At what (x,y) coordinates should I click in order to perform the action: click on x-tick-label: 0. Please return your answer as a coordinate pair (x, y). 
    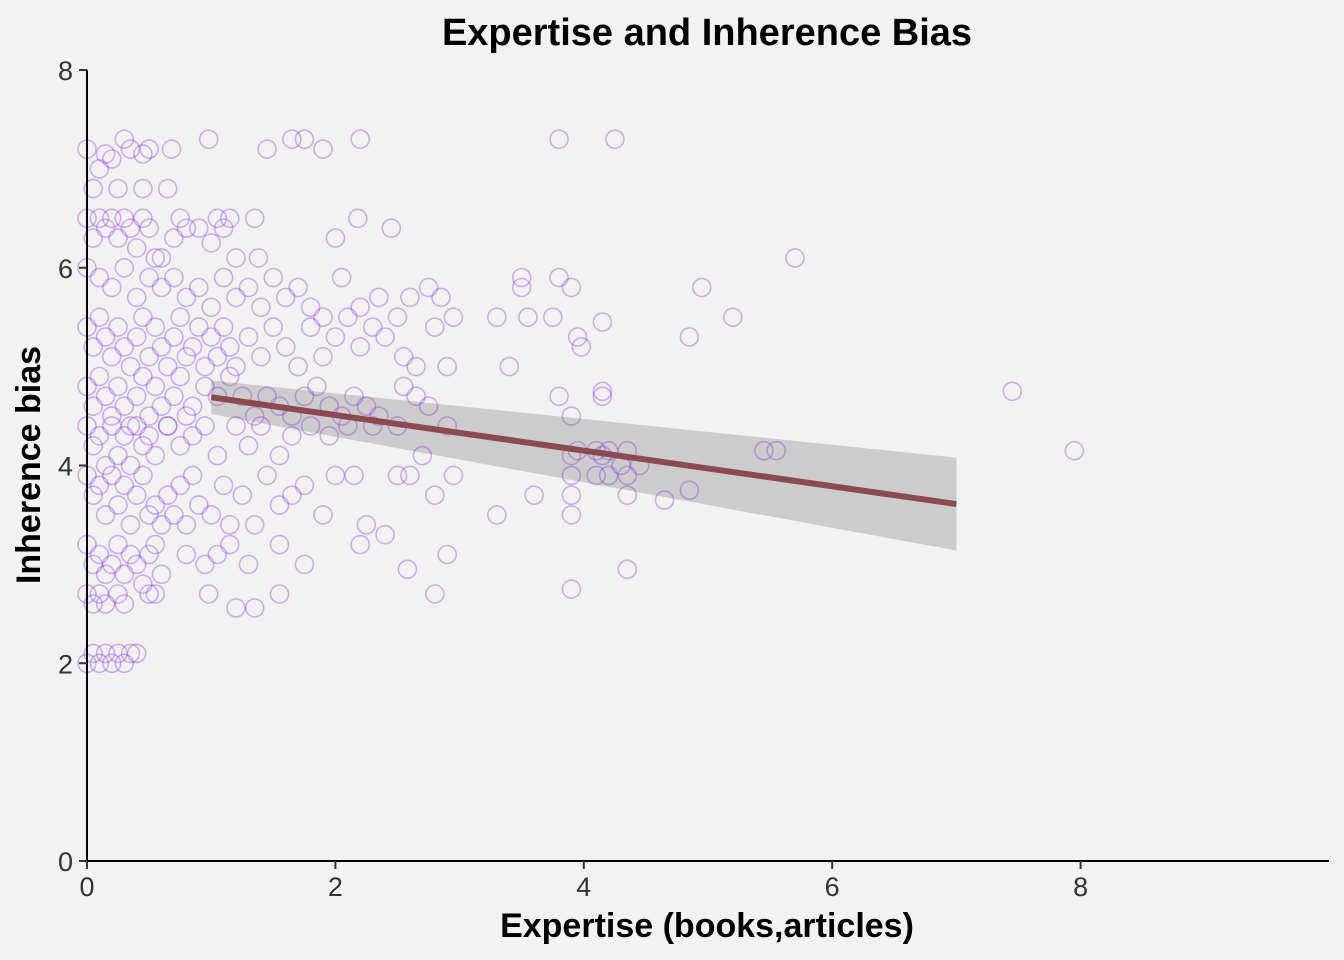
    Looking at the image, I should click on (86, 887).